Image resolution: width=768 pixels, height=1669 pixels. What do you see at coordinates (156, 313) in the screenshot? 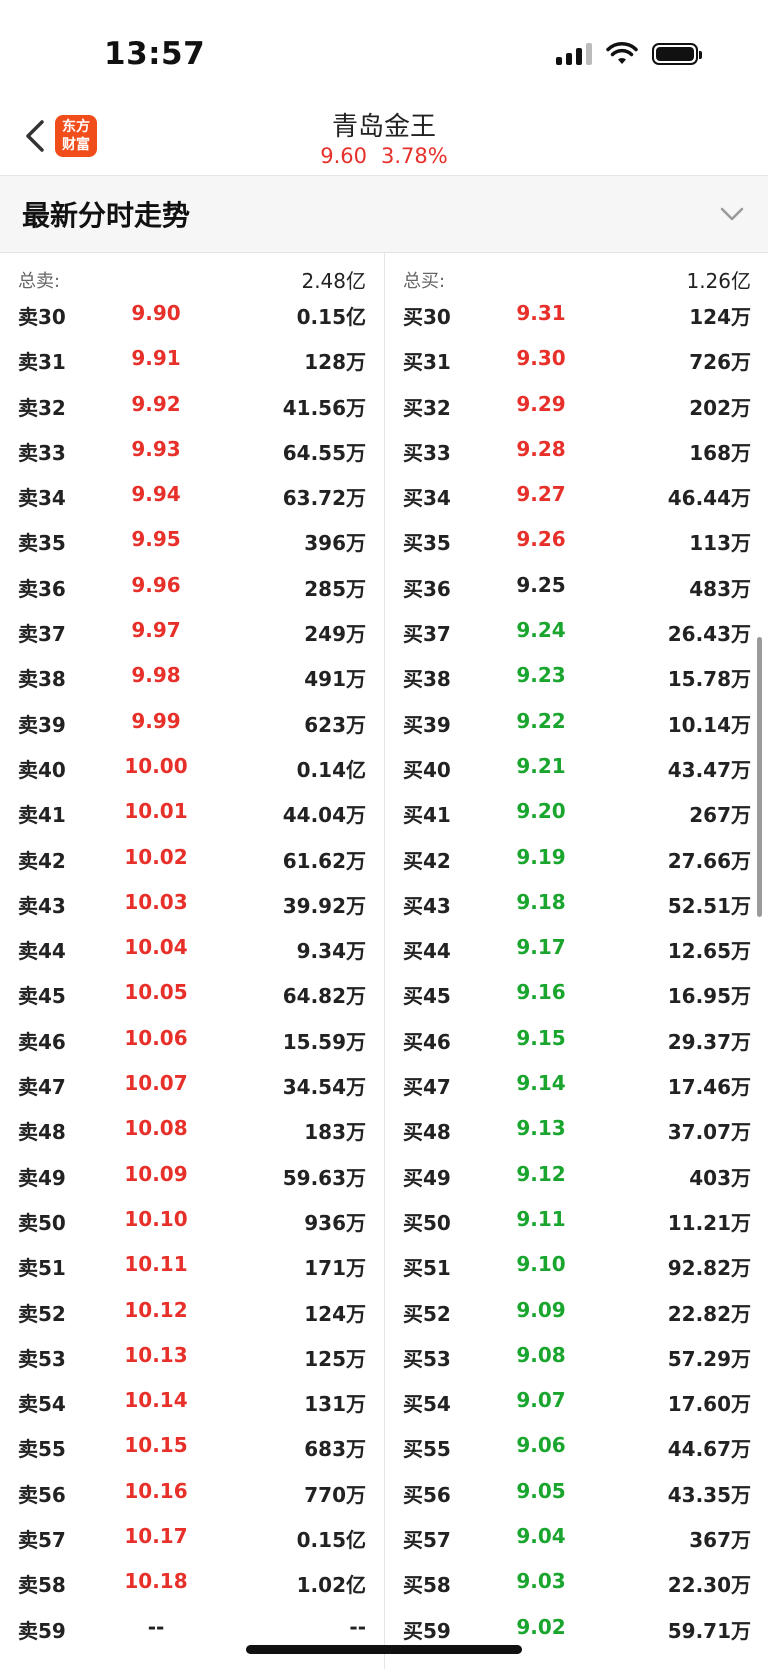
I see `sell-price: 9.90` at bounding box center [156, 313].